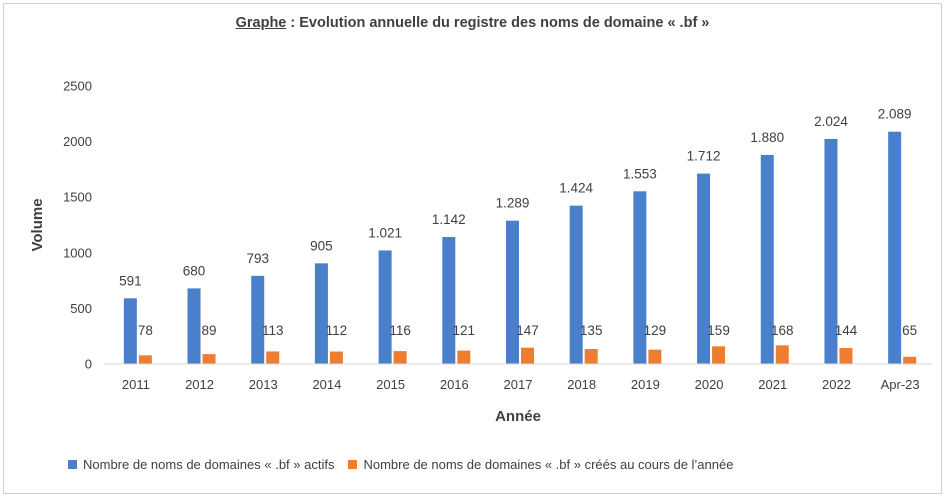 This screenshot has height=497, width=945. I want to click on data-label-series2: 159, so click(718, 330).